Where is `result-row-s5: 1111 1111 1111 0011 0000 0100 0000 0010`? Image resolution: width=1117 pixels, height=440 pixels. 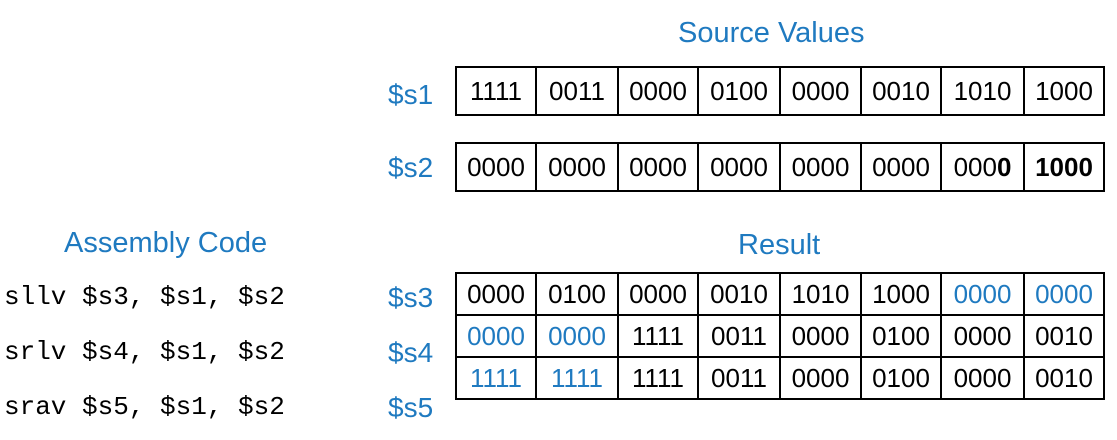 result-row-s5: 1111 1111 1111 0011 0000 0100 0000 0010 is located at coordinates (780, 378).